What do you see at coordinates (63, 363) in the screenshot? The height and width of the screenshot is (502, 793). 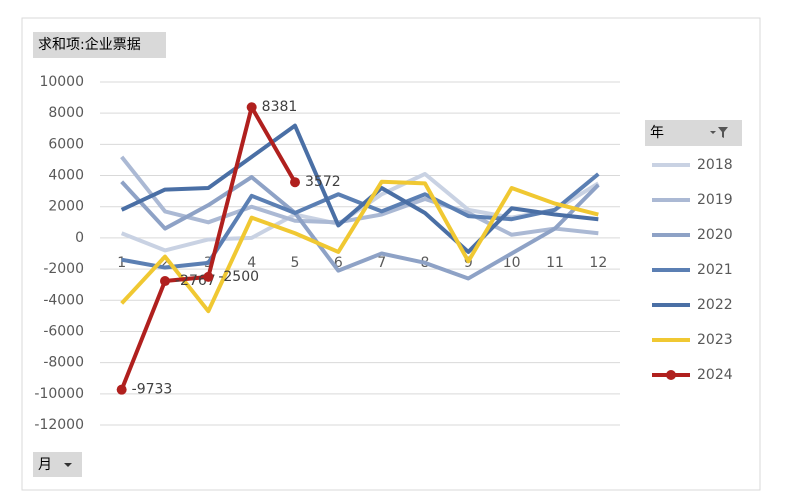 I see `y-tick-label: -8000` at bounding box center [63, 363].